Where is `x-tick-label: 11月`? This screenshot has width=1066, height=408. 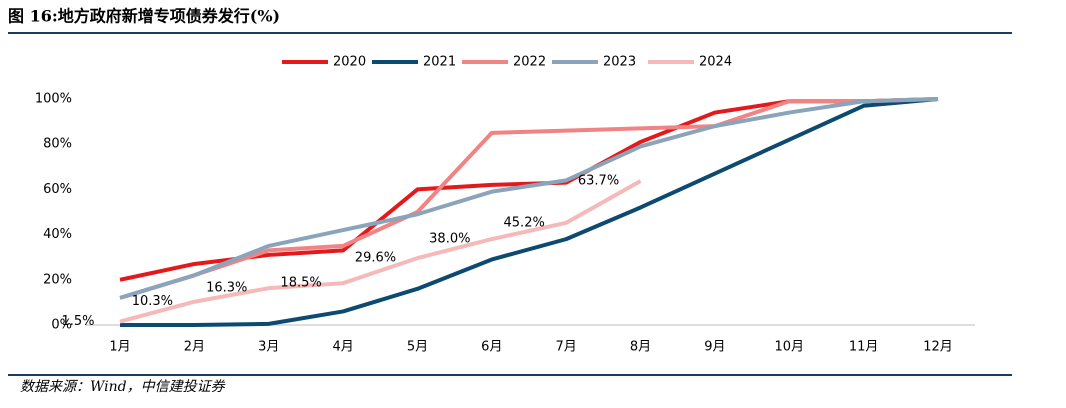 x-tick-label: 11月 is located at coordinates (864, 347).